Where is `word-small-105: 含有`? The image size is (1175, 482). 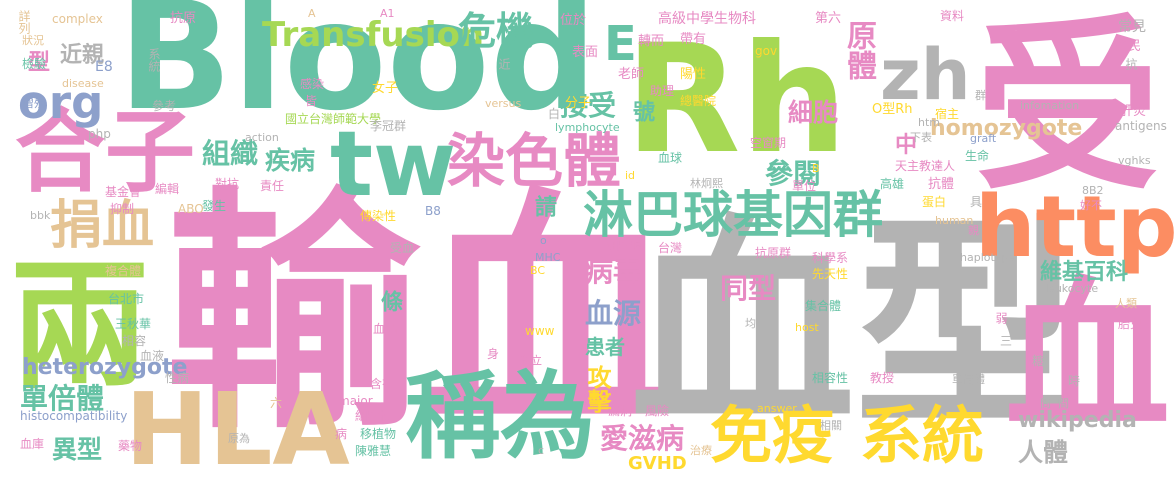 word-small-105: 含有 is located at coordinates (382, 384).